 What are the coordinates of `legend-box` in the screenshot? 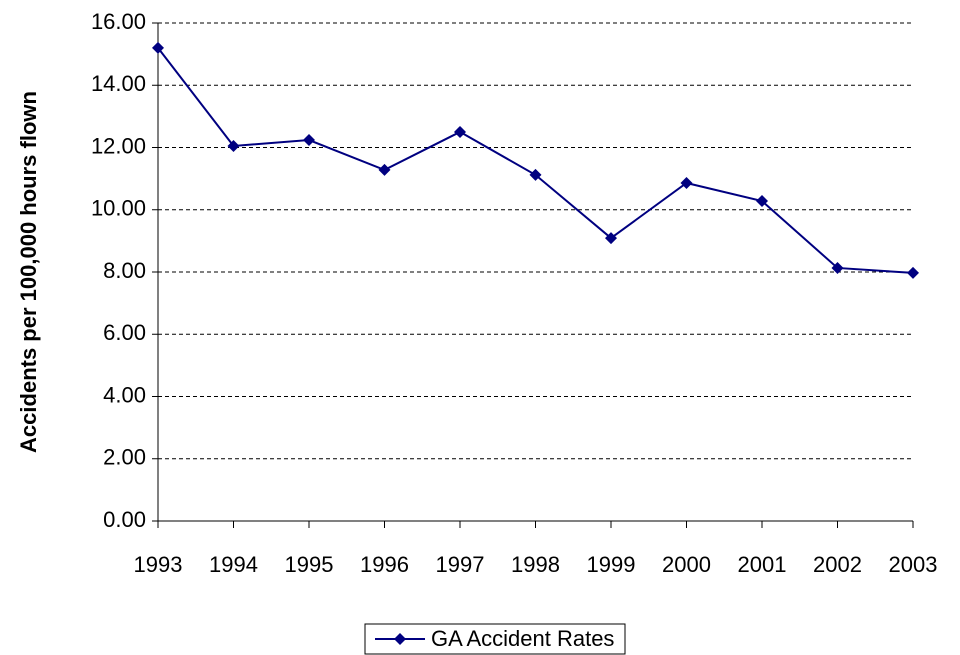 It's located at (495, 639).